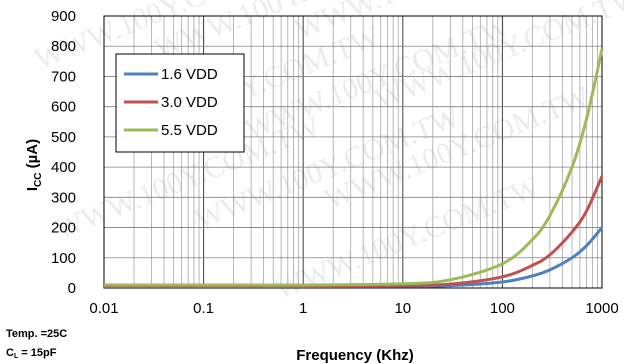 This screenshot has width=627, height=364. I want to click on y-tick-labels: 0 100 200 300 400 500 600 700 800 900, so click(63, 152).